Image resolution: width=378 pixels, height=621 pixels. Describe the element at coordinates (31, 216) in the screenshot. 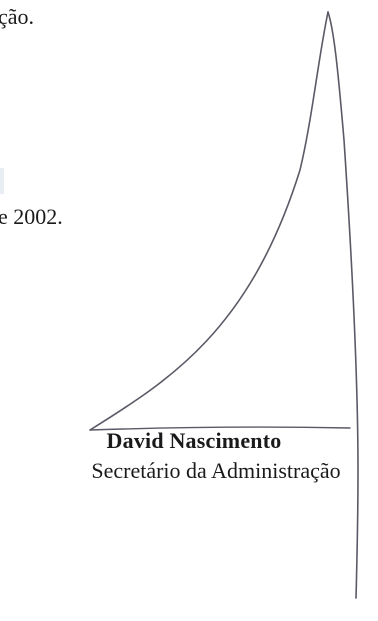

I see `date-line-fragment: e 2002.` at that location.